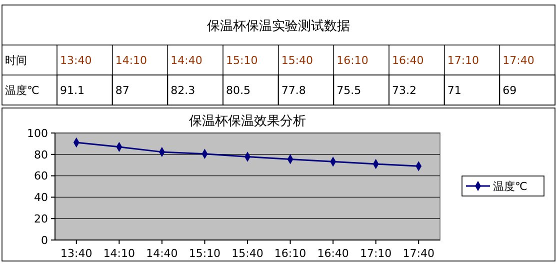  What do you see at coordinates (454, 90) in the screenshot?
I see `data-label: 71` at bounding box center [454, 90].